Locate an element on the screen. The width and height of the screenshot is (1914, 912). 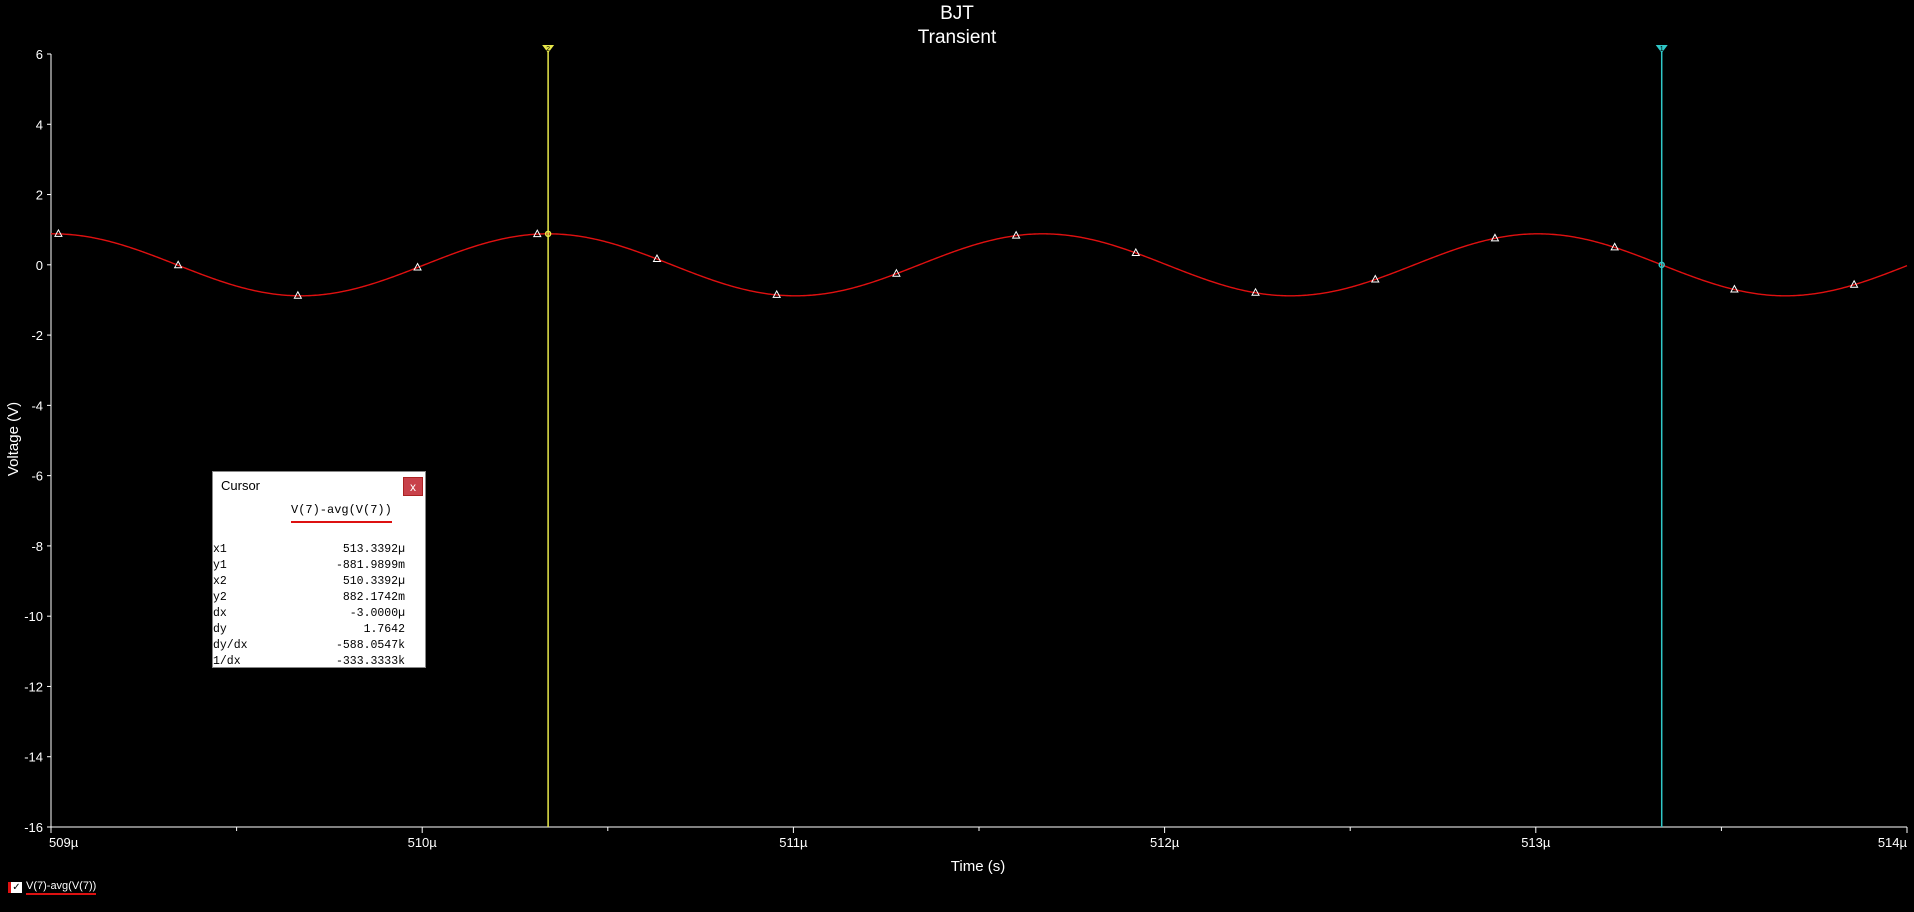
y-tick-label: 0 is located at coordinates (39, 265).